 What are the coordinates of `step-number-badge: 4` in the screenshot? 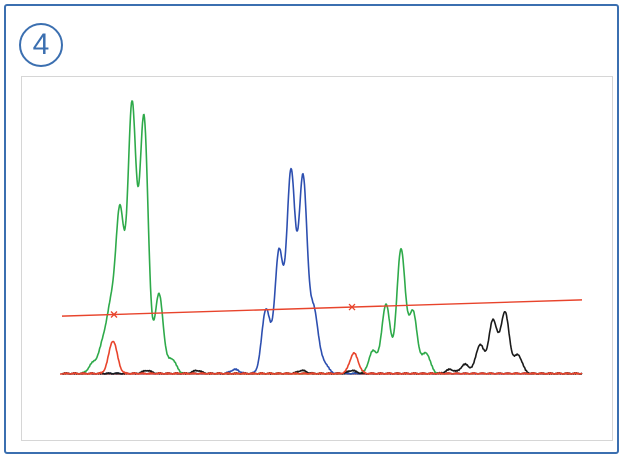 It's located at (41, 45).